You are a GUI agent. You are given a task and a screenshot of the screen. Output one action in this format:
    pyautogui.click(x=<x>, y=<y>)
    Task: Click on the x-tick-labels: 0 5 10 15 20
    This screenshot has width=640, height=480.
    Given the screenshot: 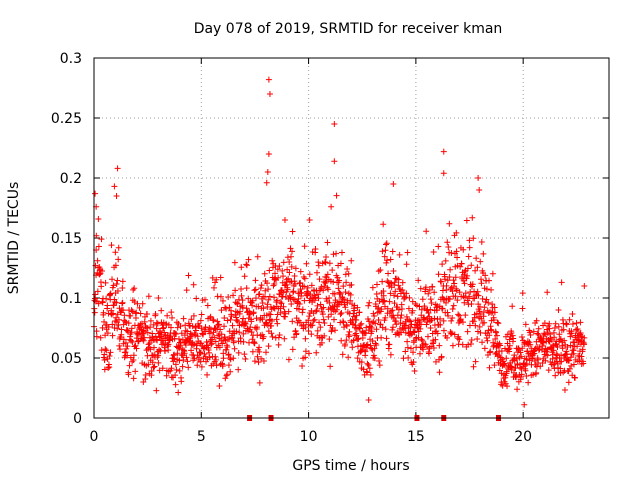 What is the action you would take?
    pyautogui.click(x=311, y=437)
    